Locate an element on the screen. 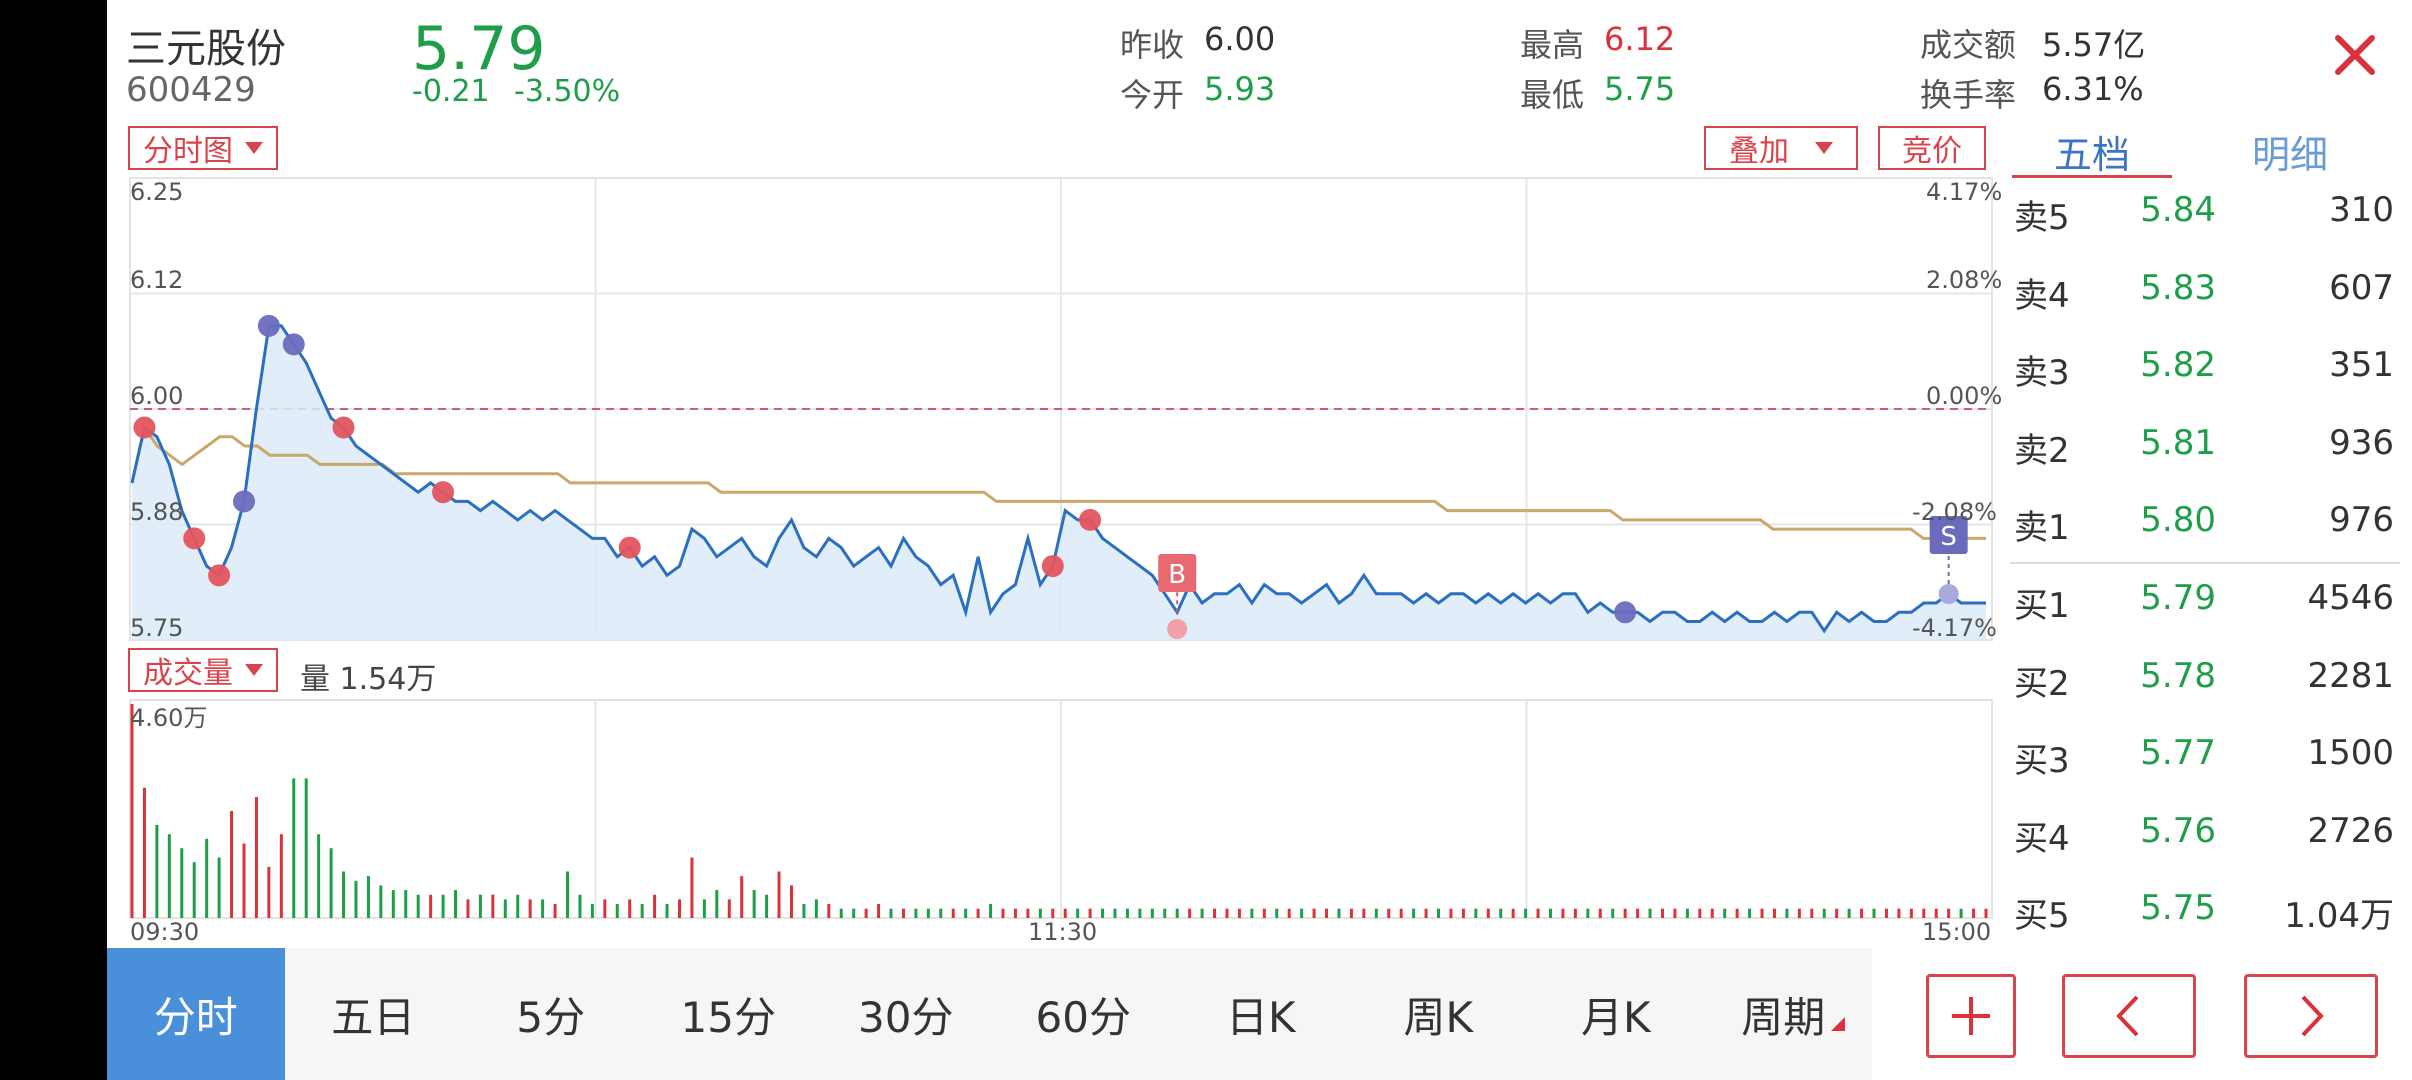 The width and height of the screenshot is (2412, 1080). period-tab-label: 60分 is located at coordinates (1083, 1017).